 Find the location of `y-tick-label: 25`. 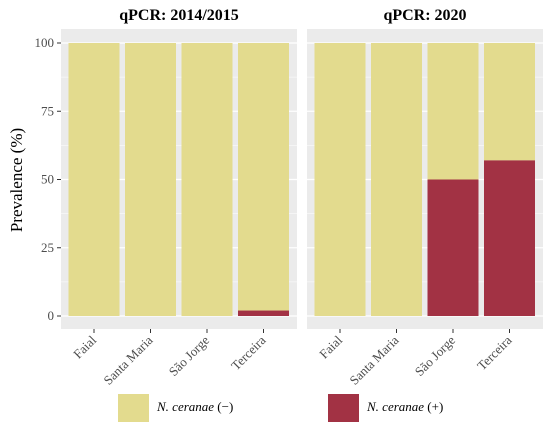

y-tick-label: 25 is located at coordinates (47, 247).